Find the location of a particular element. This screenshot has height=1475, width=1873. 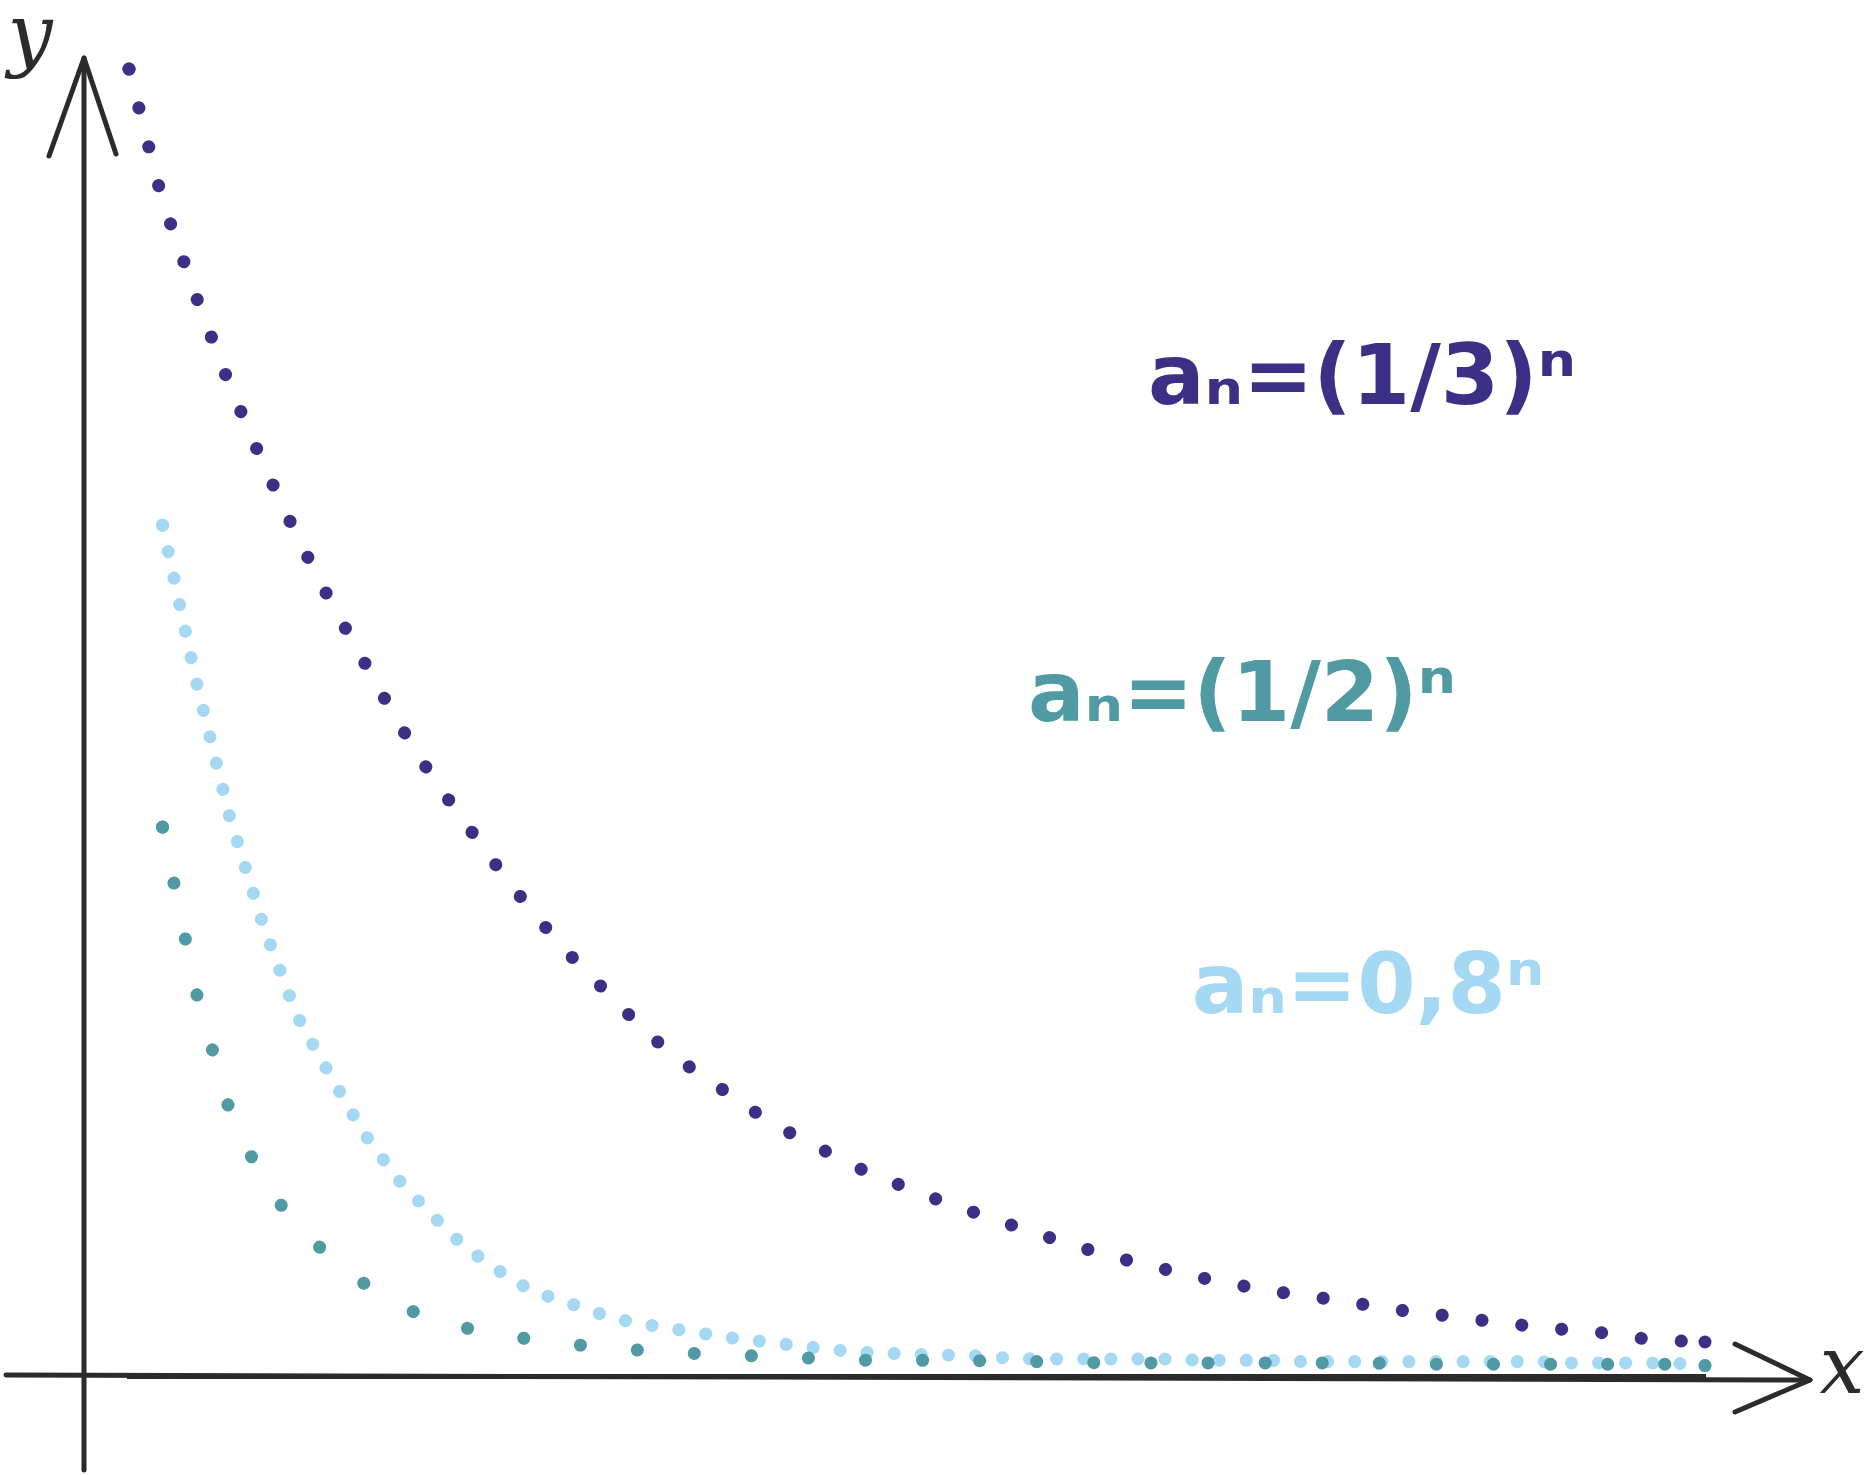

text: aₙ=0,8ⁿ is located at coordinates (1368, 983).